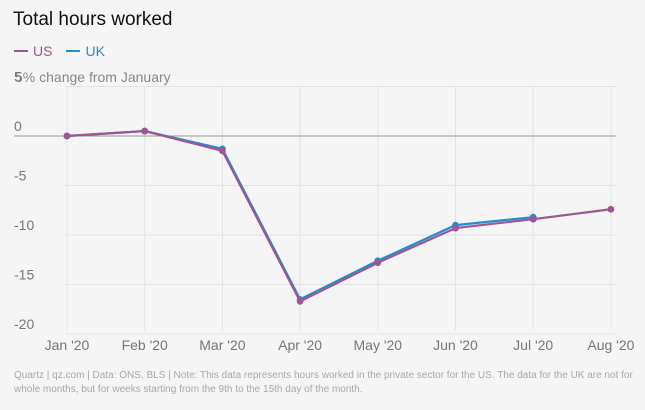 The height and width of the screenshot is (410, 645). Describe the element at coordinates (378, 345) in the screenshot. I see `x-tick-label: May '20` at that location.